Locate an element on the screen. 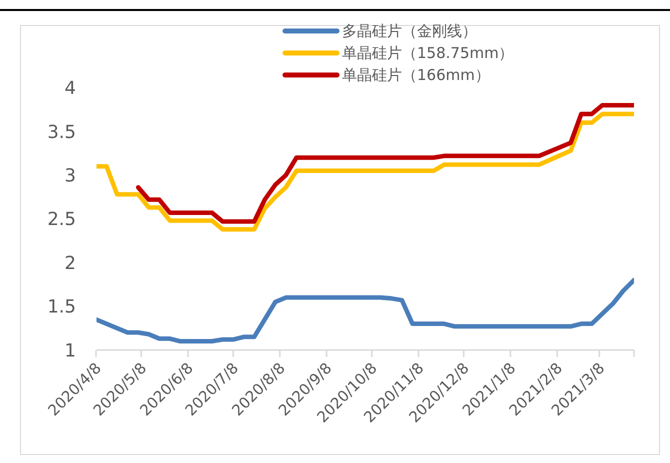 The height and width of the screenshot is (463, 670). y-tick-label: 2 is located at coordinates (70, 263).